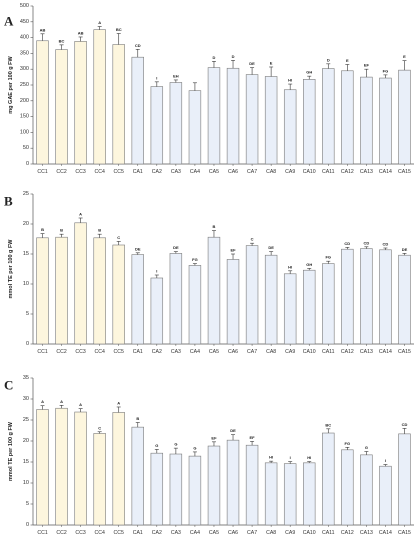 This screenshot has width=418, height=550. I want to click on bar-ca15, so click(404, 479).